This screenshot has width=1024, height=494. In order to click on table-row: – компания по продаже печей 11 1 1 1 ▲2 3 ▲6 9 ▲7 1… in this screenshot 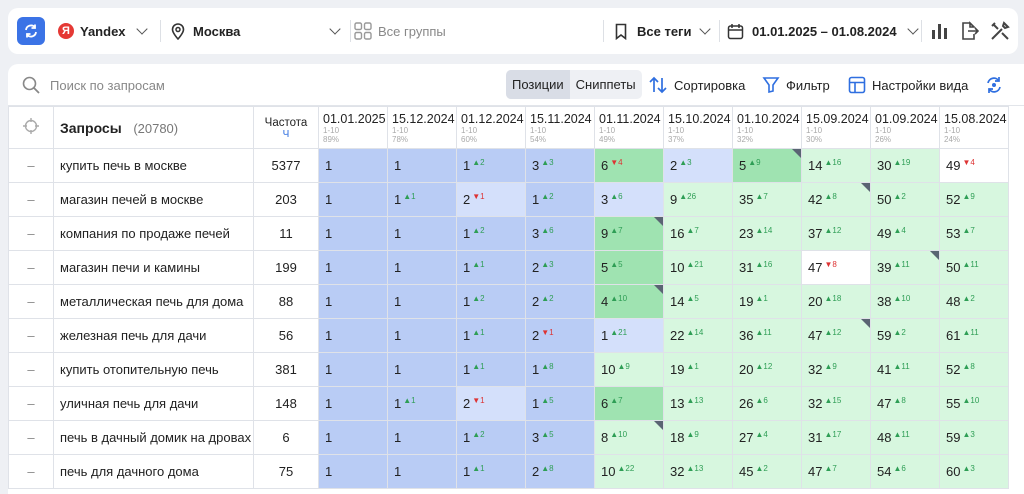, I will do `click(508, 233)`.